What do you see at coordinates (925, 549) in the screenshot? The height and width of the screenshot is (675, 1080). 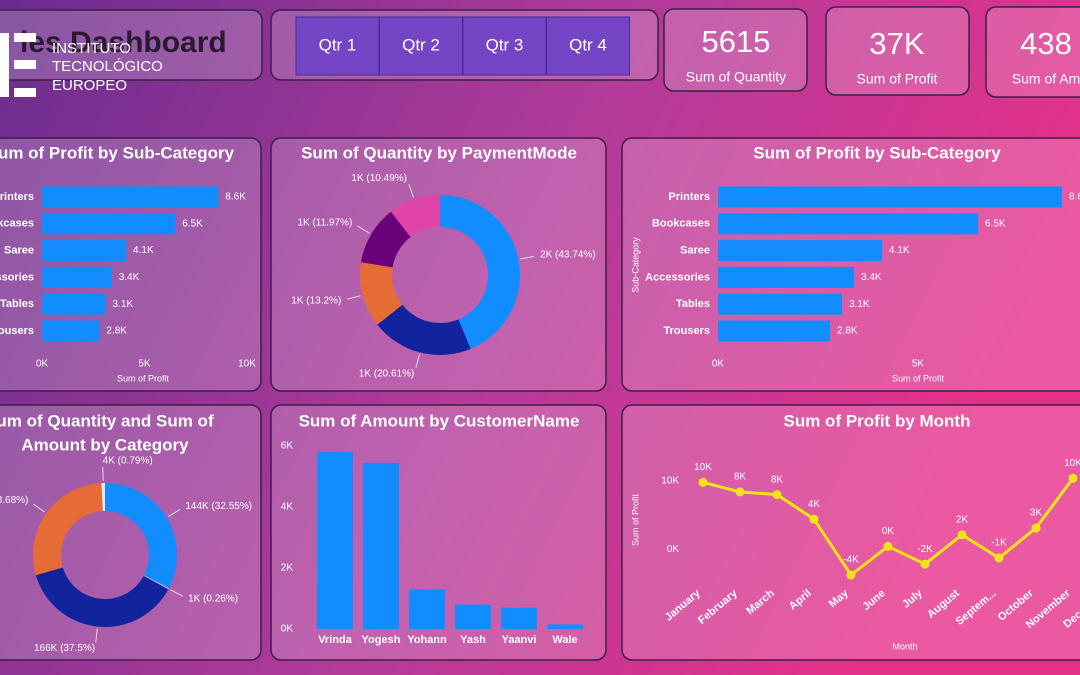 I see `data-label: -2K` at bounding box center [925, 549].